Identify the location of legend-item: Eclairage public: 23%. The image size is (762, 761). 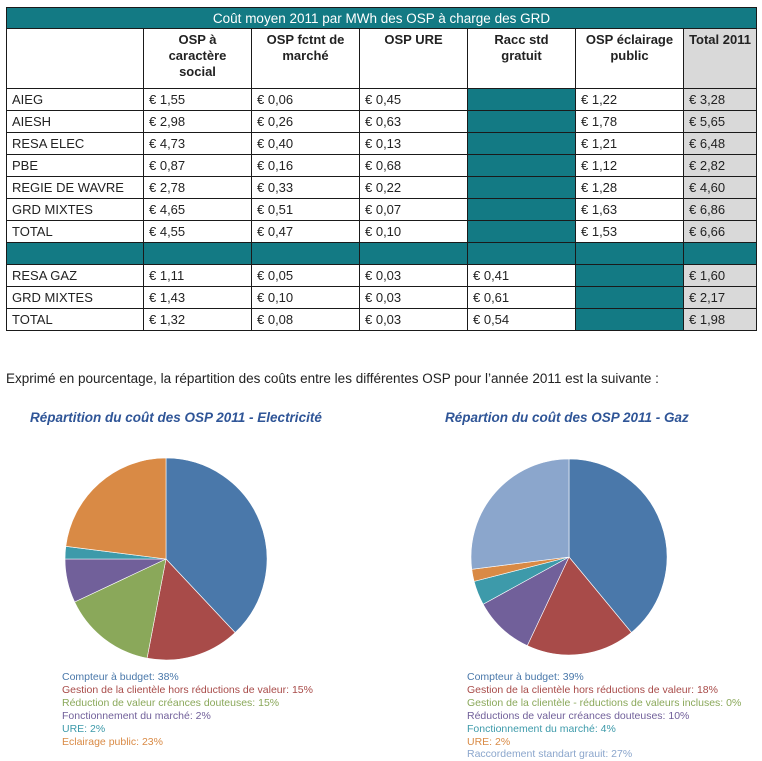
(112, 741).